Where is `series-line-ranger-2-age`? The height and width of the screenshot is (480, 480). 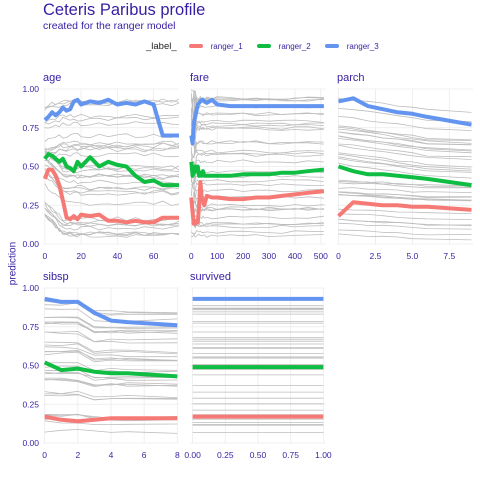
series-line-ranger-2-age is located at coordinates (111, 170).